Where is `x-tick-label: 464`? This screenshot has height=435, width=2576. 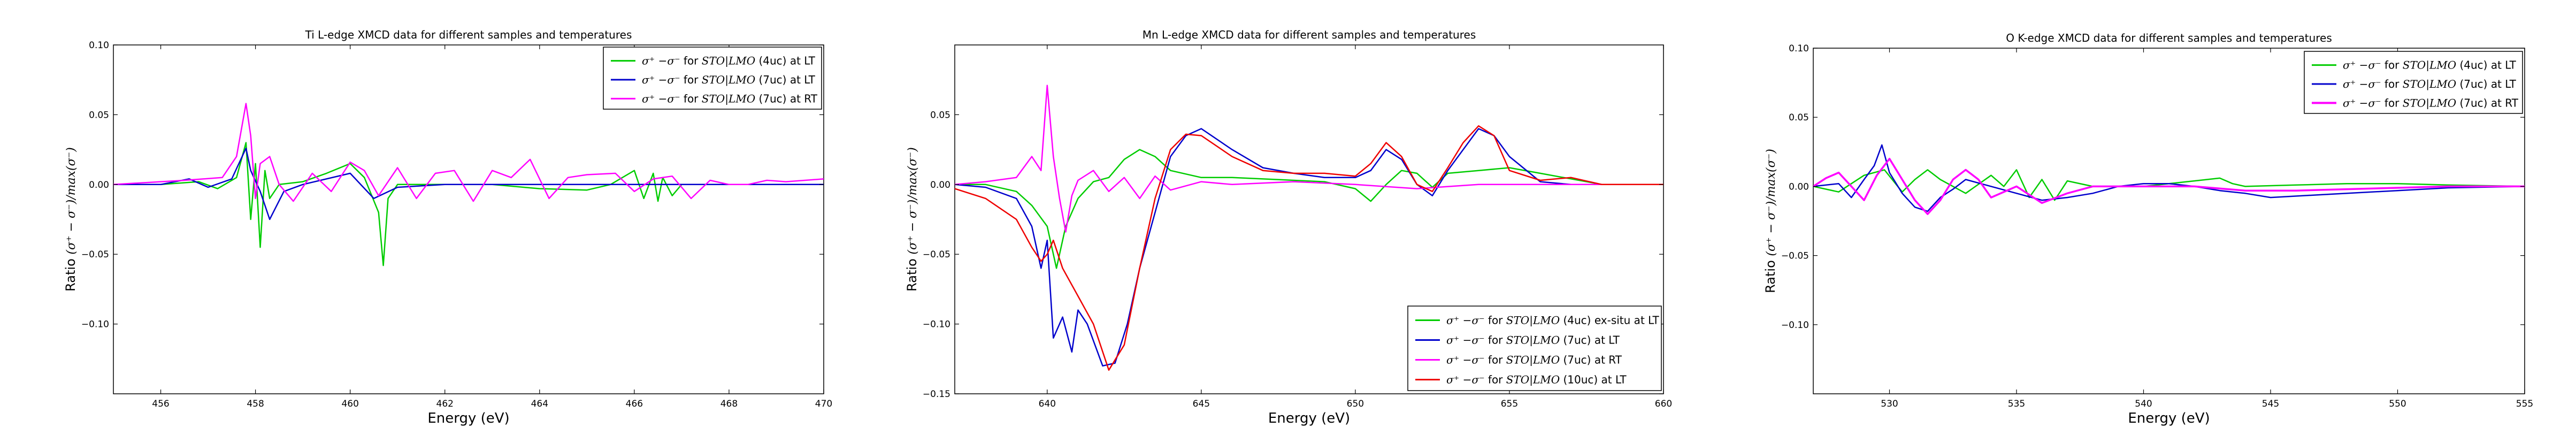 x-tick-label: 464 is located at coordinates (539, 404).